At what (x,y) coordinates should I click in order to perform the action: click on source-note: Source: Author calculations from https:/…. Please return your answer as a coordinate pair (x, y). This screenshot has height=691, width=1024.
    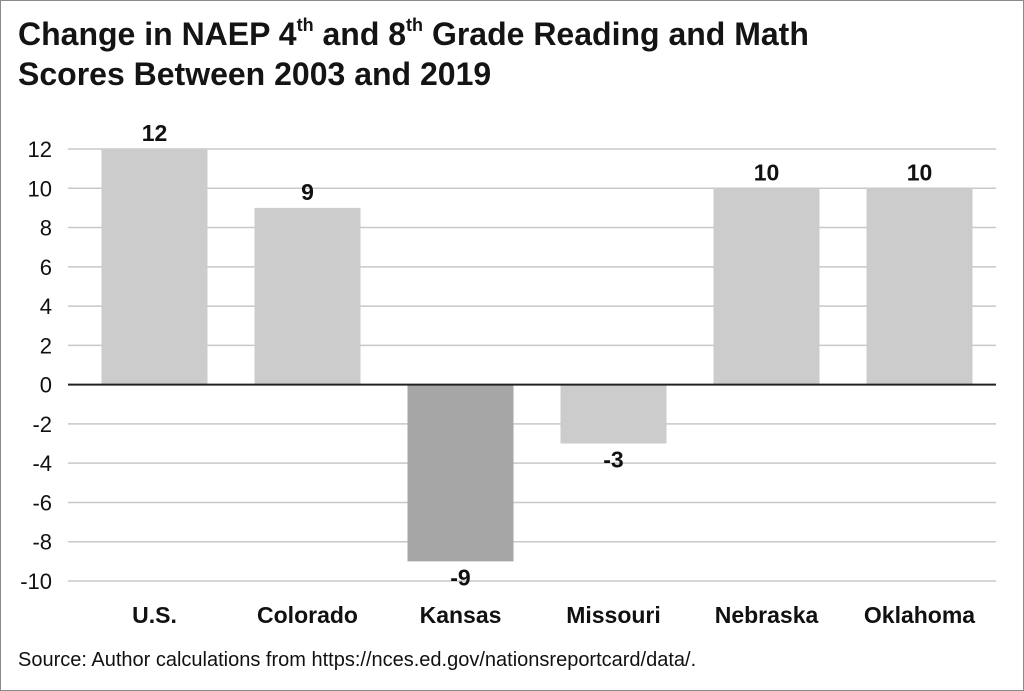
    Looking at the image, I should click on (357, 660).